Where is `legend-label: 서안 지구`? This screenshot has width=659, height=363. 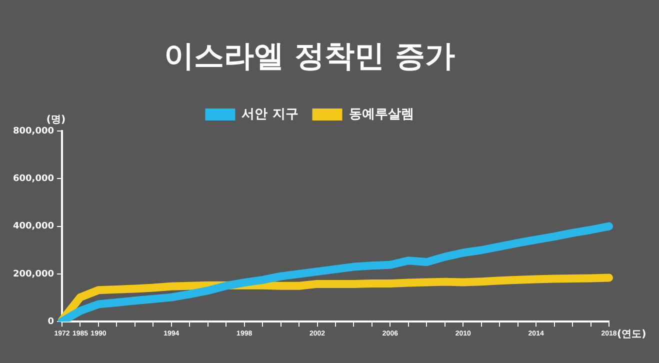
legend-label: 서안 지구 is located at coordinates (270, 114).